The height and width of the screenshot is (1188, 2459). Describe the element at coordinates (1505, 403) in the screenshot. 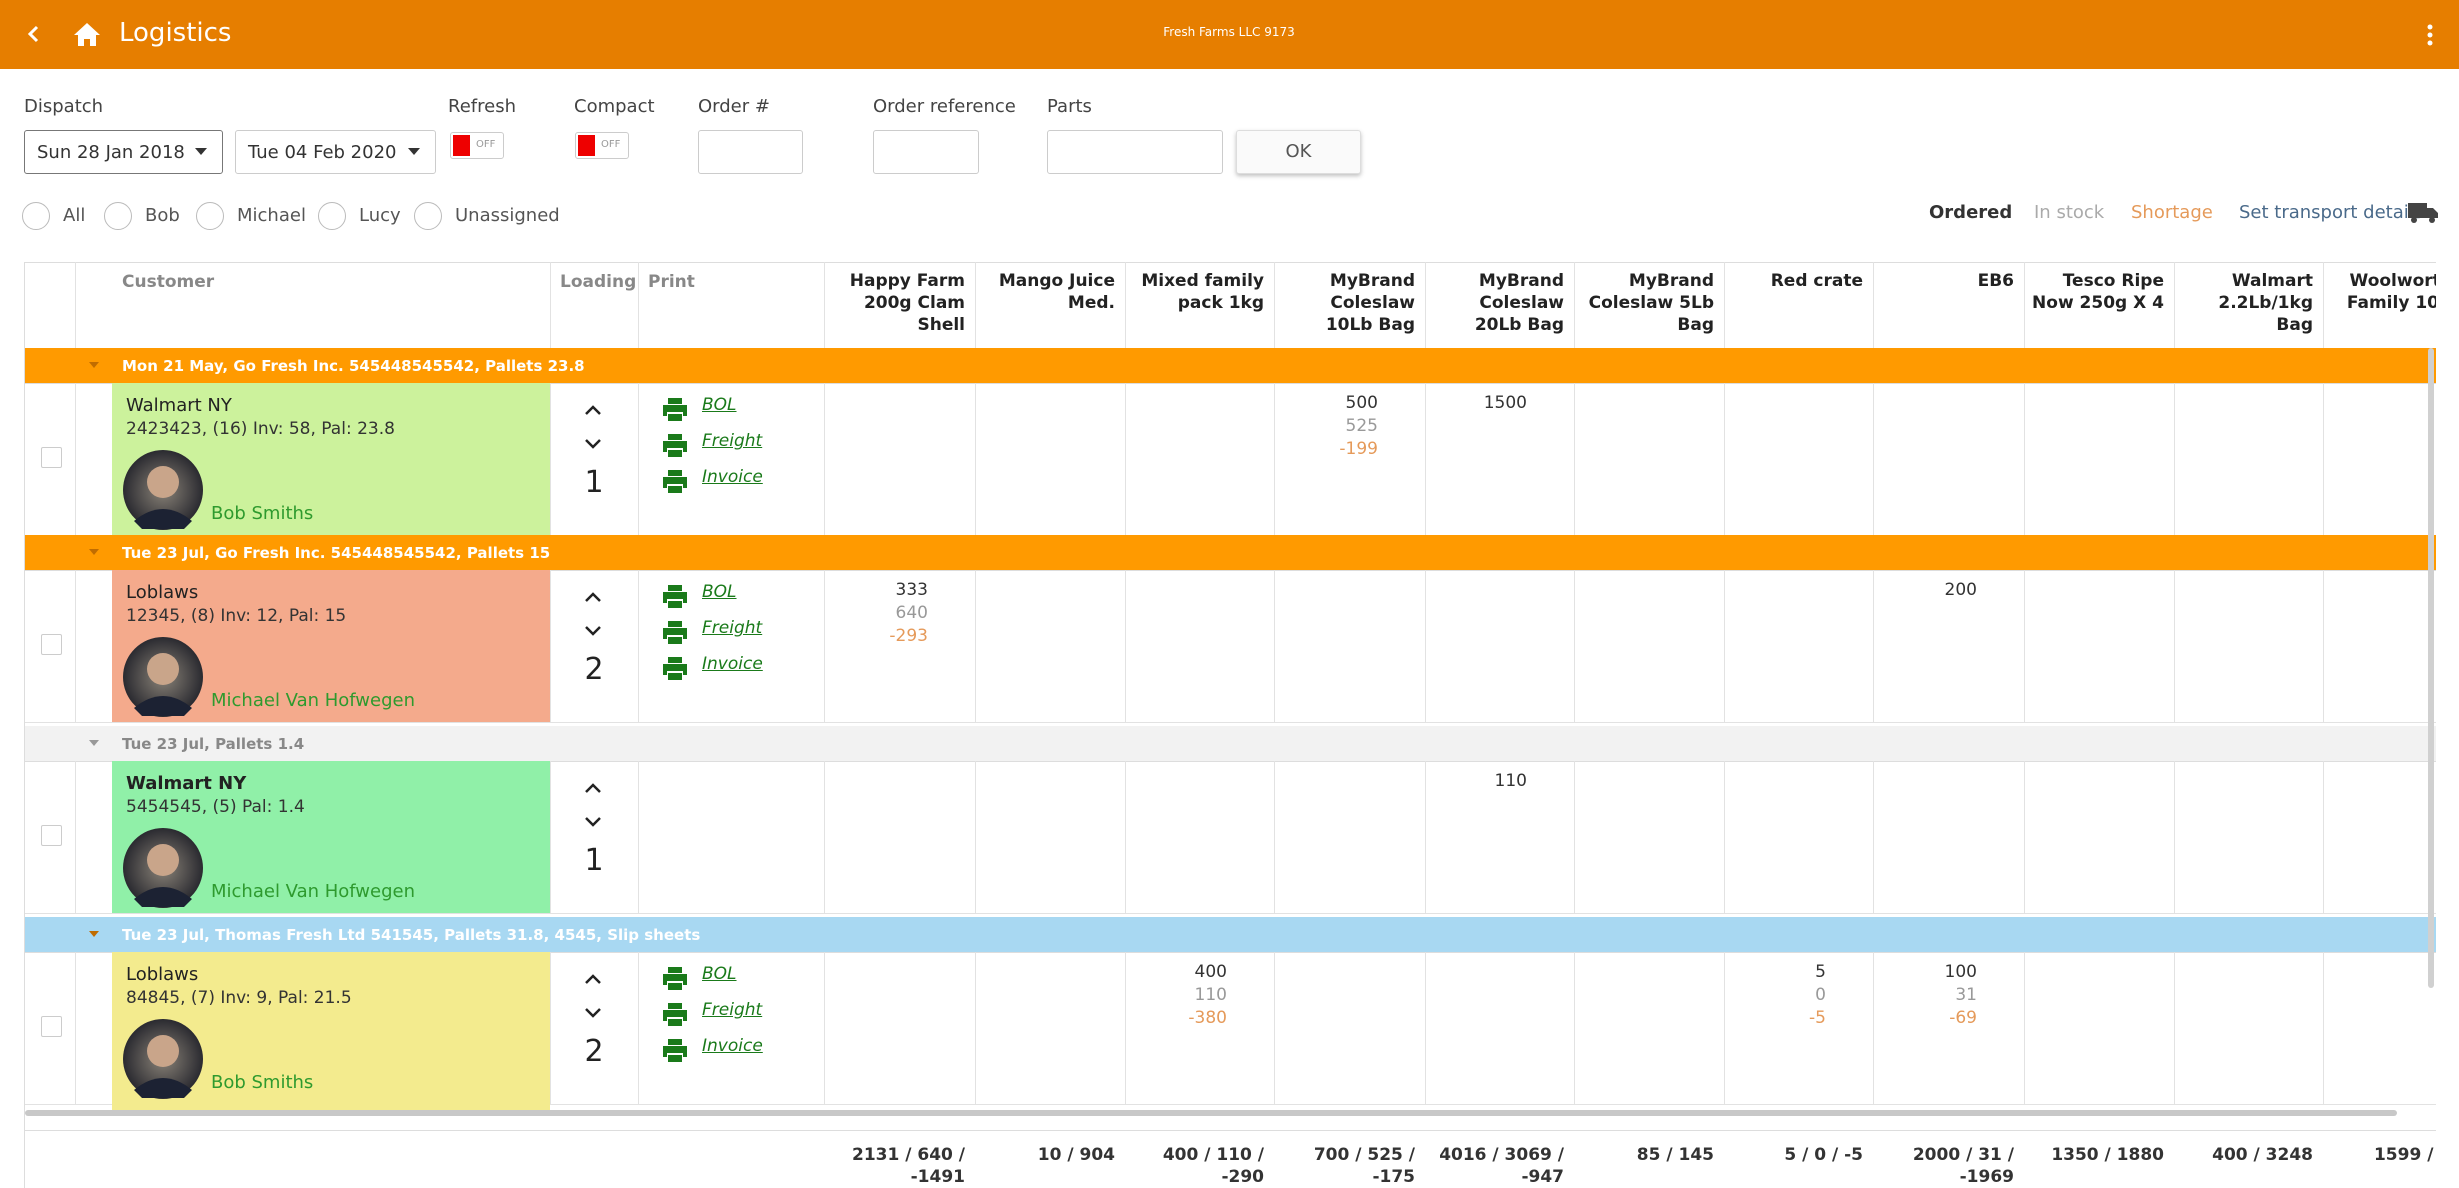

I see `quantity: 1500` at that location.